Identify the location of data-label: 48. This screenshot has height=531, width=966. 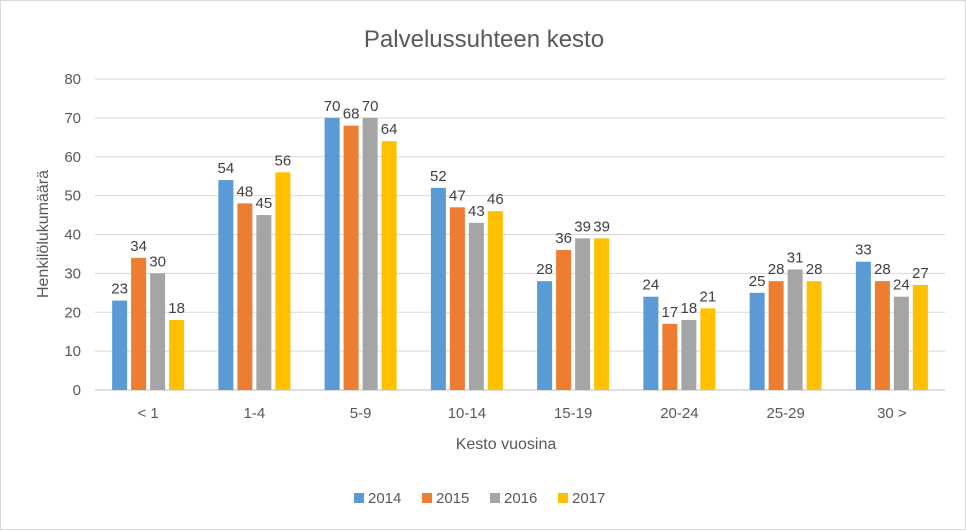
(245, 191).